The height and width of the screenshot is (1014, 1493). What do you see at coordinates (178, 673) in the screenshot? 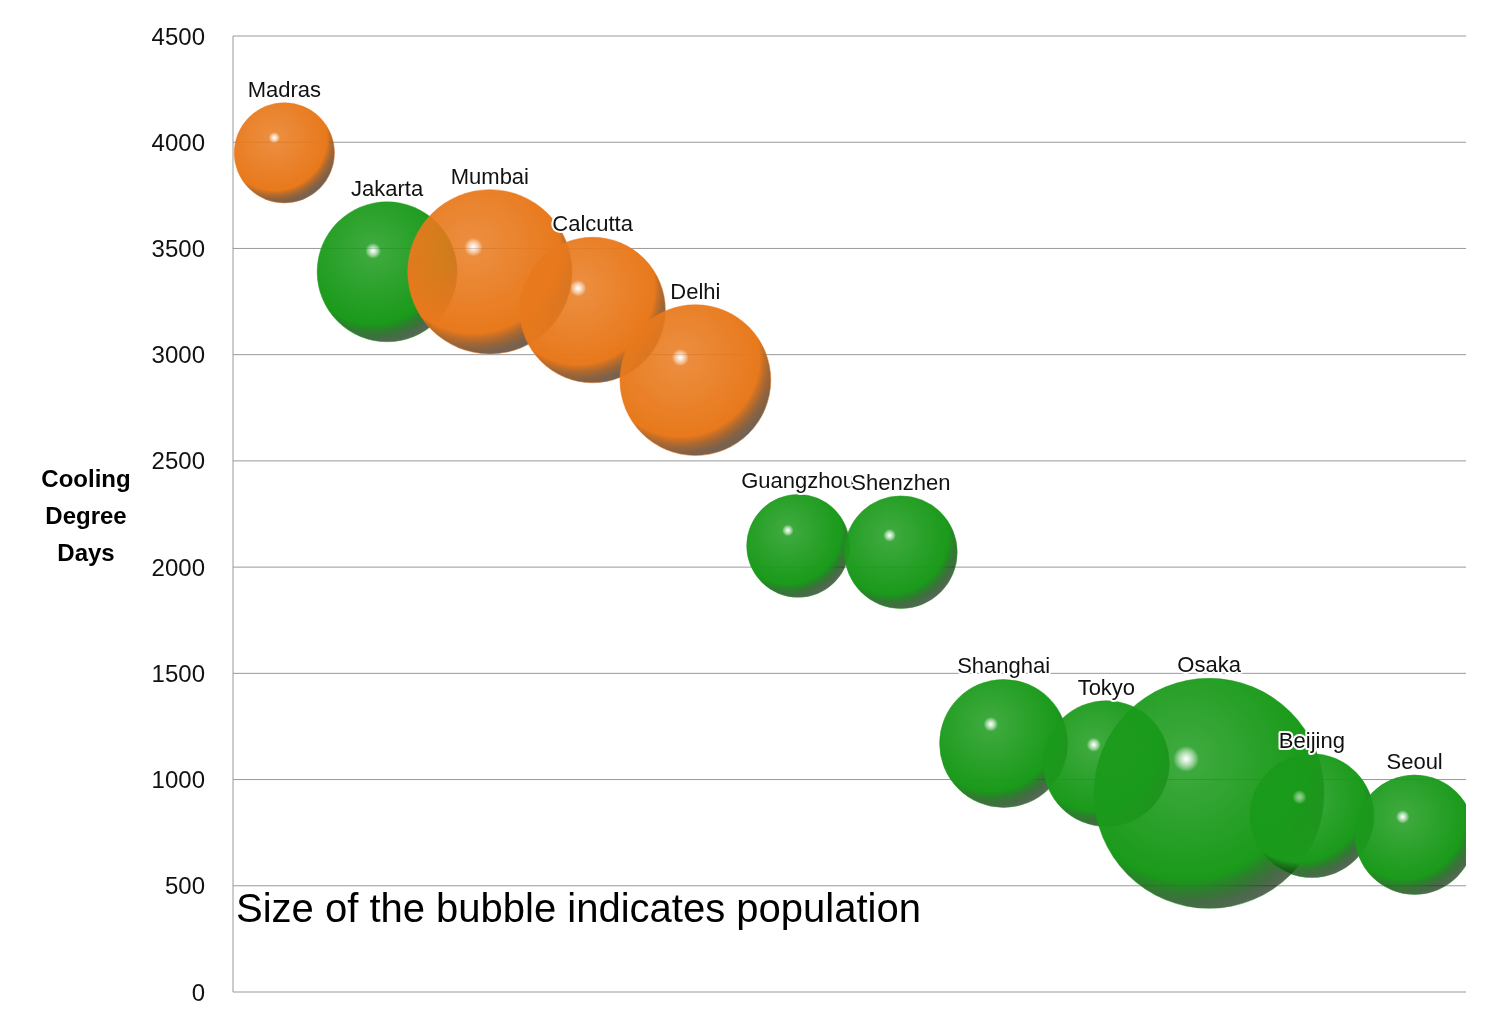
I see `y-tick-label: 1500` at bounding box center [178, 673].